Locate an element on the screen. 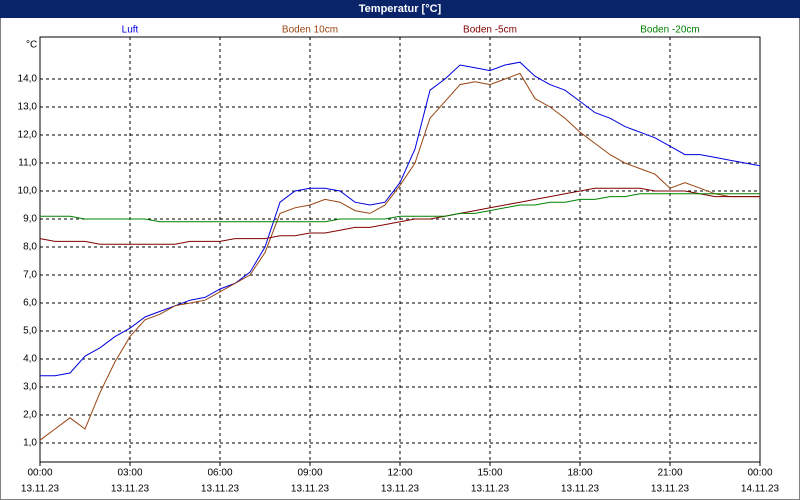 The image size is (800, 500). chart-title: Temperatur [°C] is located at coordinates (400, 9).